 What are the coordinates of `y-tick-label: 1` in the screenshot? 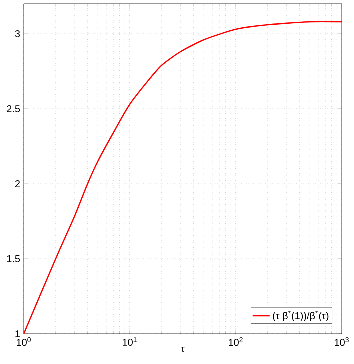 It's located at (18, 334).